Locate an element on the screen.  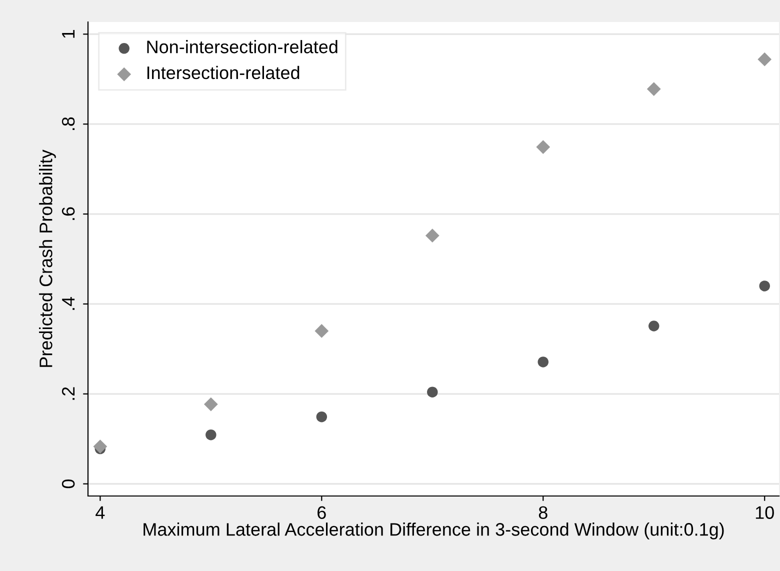
legend-label: Intersection-related is located at coordinates (223, 73).